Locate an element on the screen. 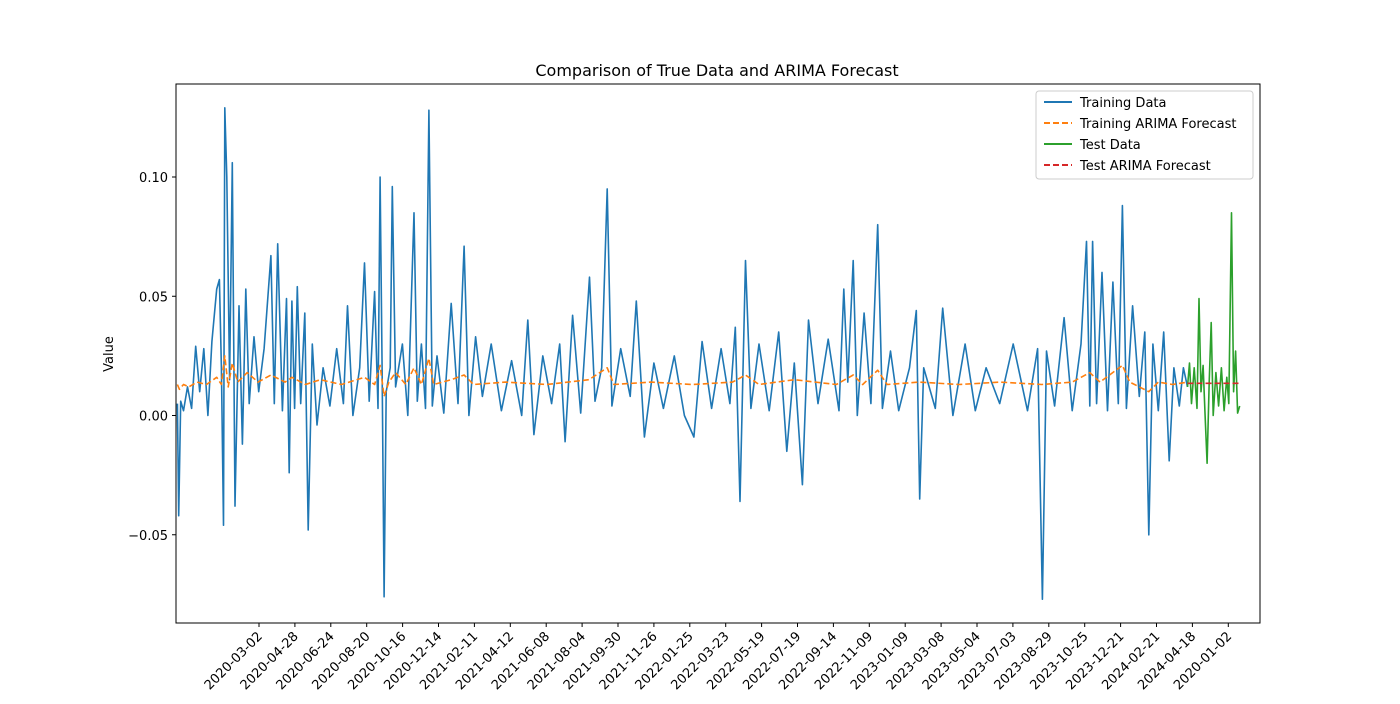  series-line-test-data is located at coordinates (1213, 338).